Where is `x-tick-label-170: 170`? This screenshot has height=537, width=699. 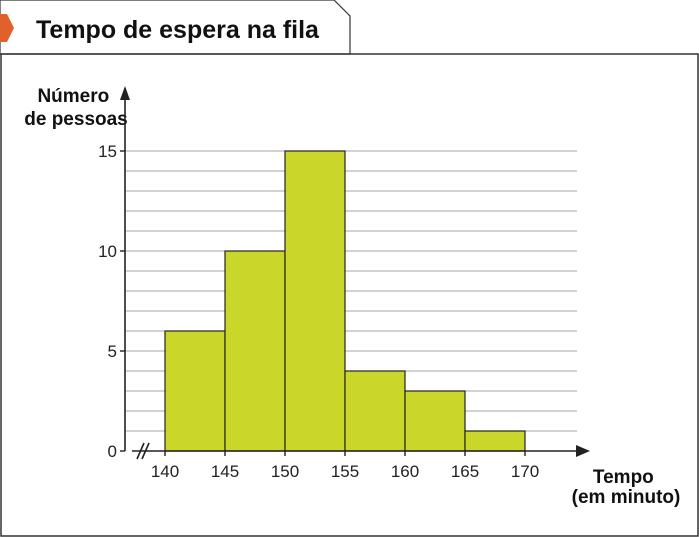 x-tick-label-170: 170 is located at coordinates (525, 471).